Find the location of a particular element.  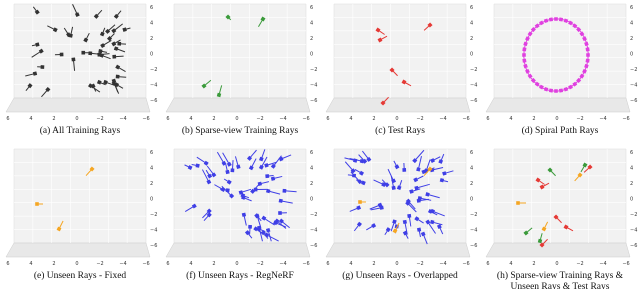

caption: (a) All Training Rays is located at coordinates (80, 130).